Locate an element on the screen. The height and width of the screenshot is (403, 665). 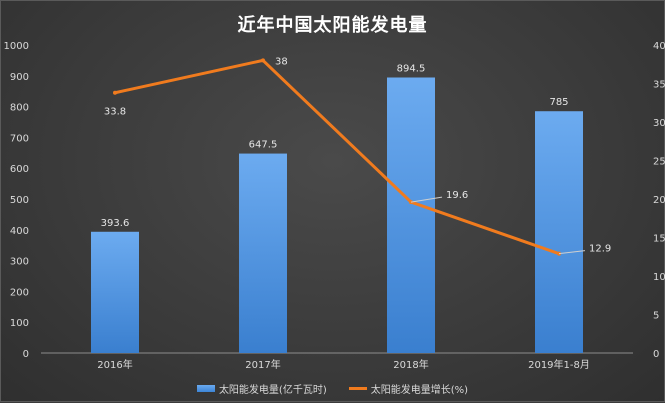
bar-data-label: 894.5 is located at coordinates (411, 68).